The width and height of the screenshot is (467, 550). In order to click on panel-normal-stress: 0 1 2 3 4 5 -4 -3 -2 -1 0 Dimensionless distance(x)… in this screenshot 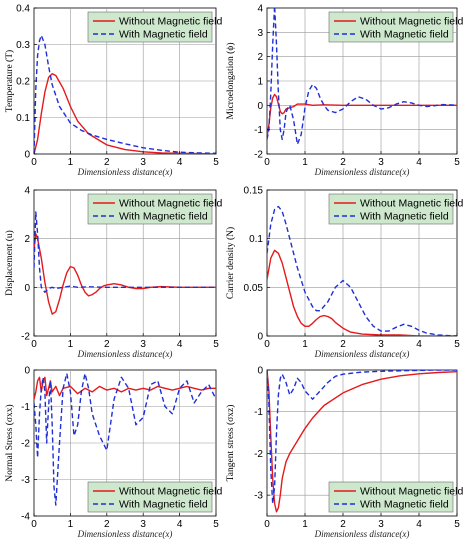, I will do `click(113, 453)`.